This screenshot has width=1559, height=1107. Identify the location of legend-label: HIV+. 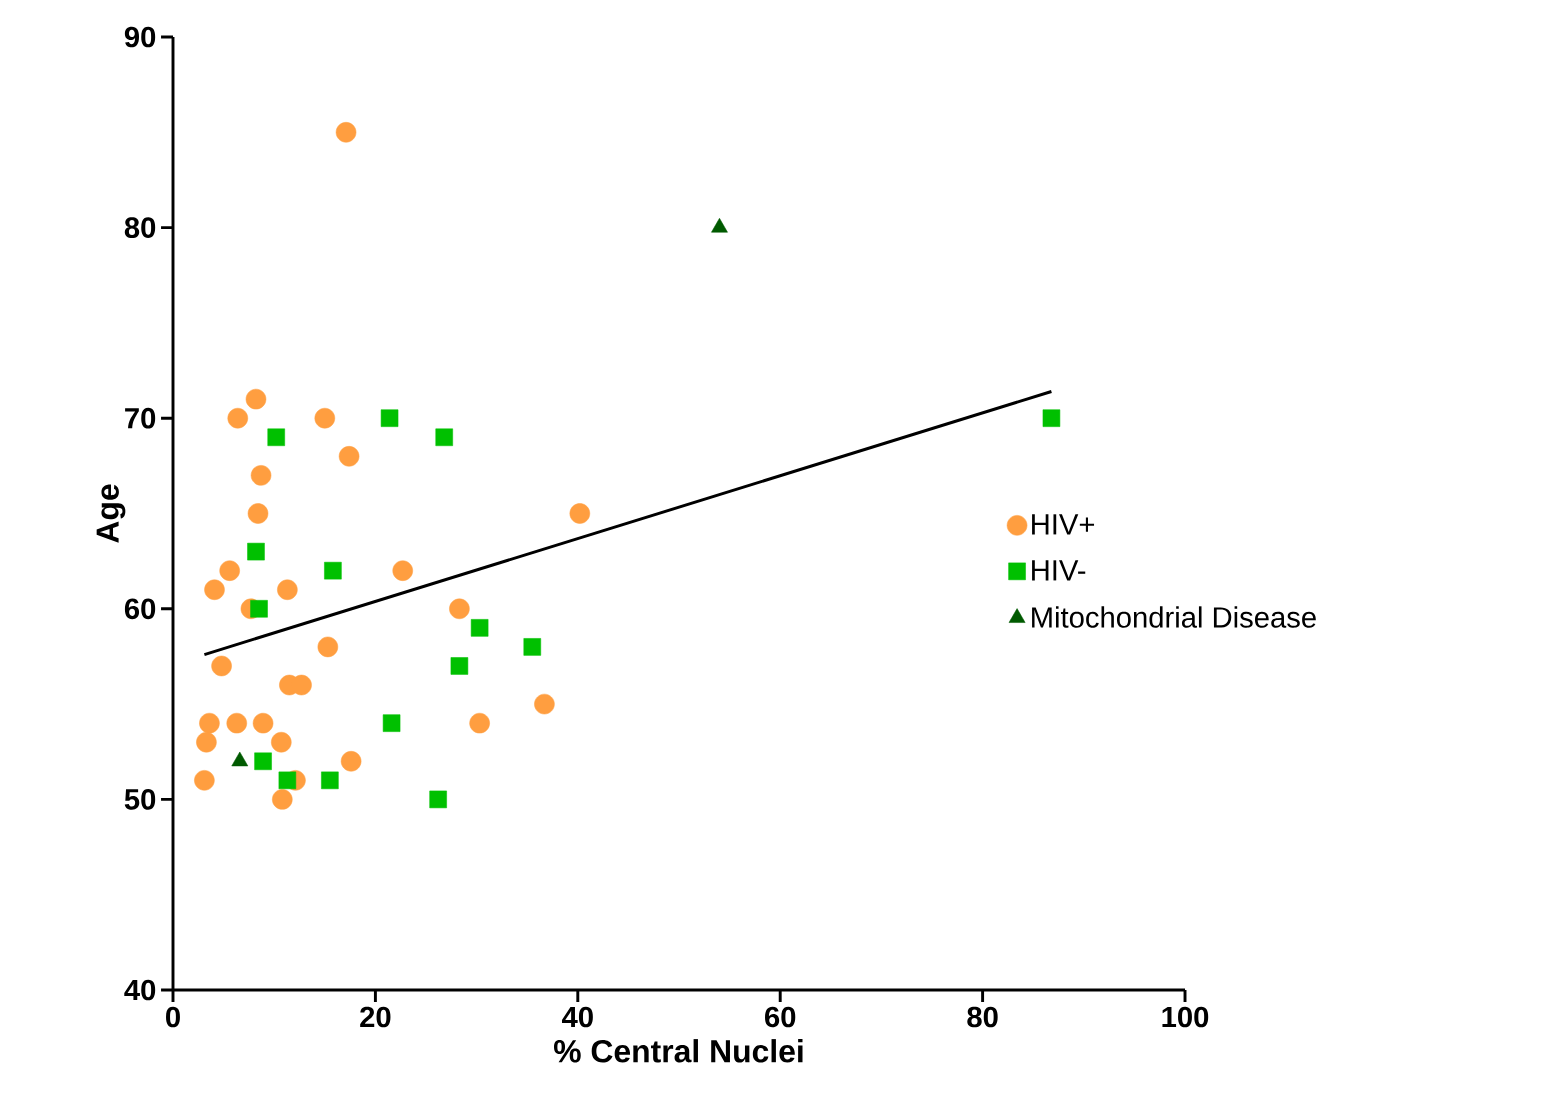
(1063, 524).